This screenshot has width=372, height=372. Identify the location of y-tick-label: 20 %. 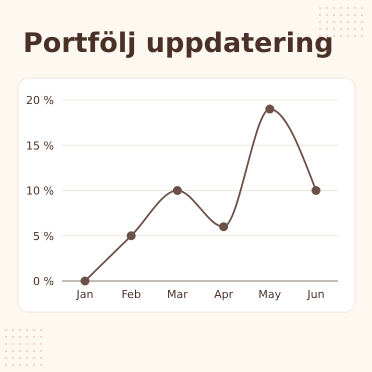
(40, 100).